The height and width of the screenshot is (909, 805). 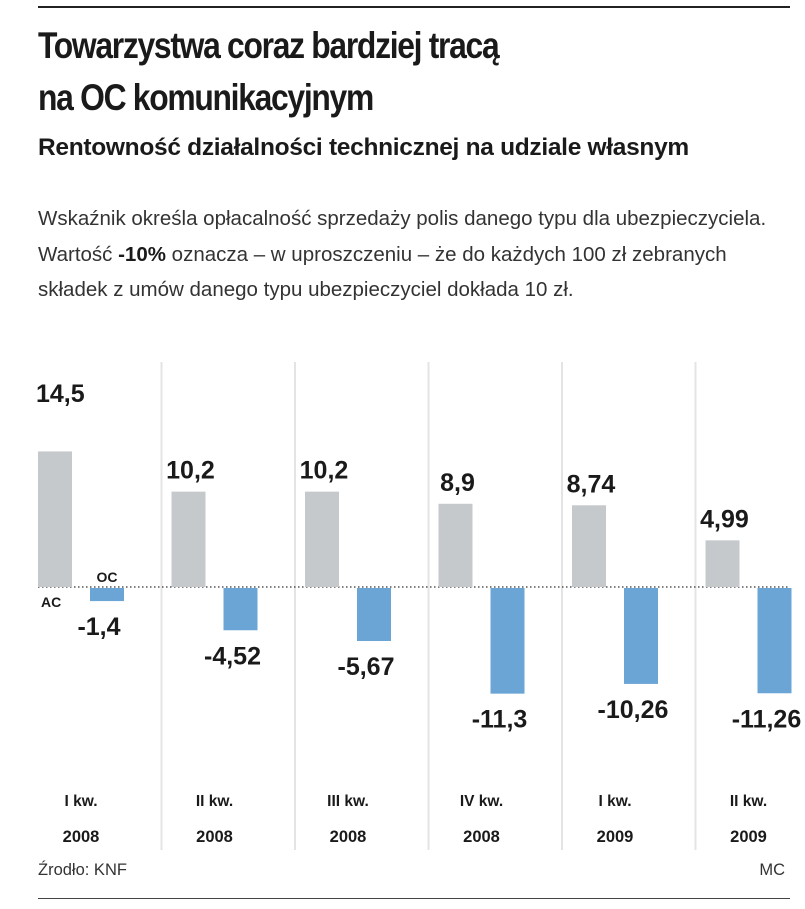 What do you see at coordinates (107, 577) in the screenshot?
I see `series-label-oc: OC` at bounding box center [107, 577].